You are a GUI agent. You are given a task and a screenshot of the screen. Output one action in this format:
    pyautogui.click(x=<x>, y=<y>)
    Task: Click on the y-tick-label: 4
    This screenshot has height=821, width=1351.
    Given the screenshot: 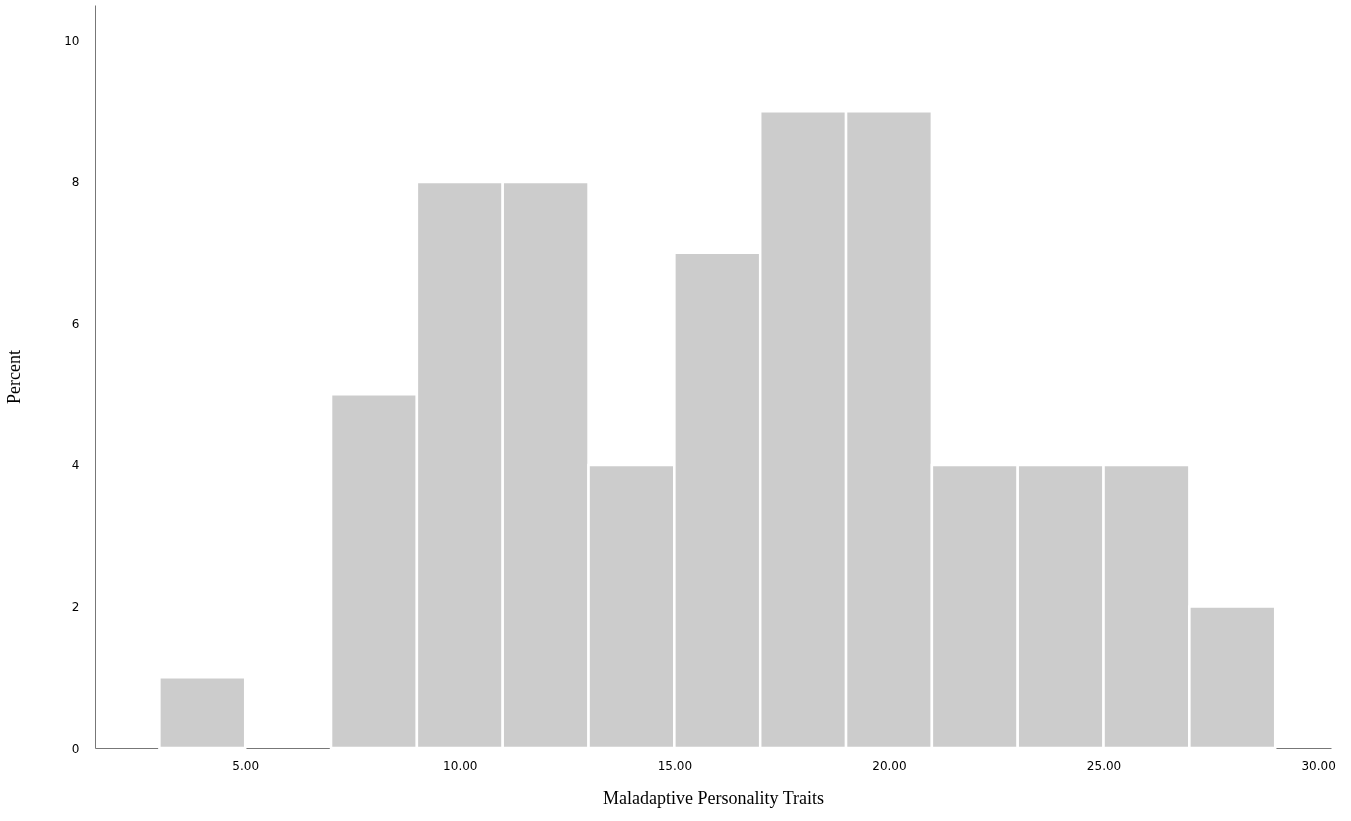 What is the action you would take?
    pyautogui.click(x=75, y=465)
    